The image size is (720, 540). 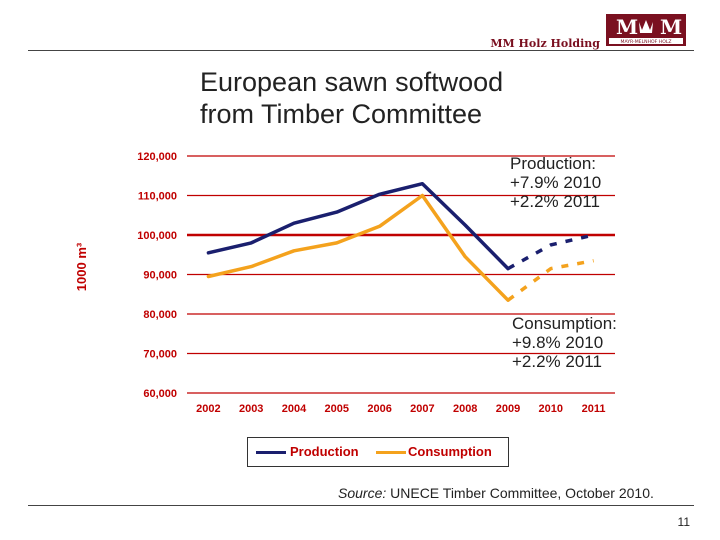 What do you see at coordinates (450, 451) in the screenshot?
I see `legend-consumption-label: Consumption` at bounding box center [450, 451].